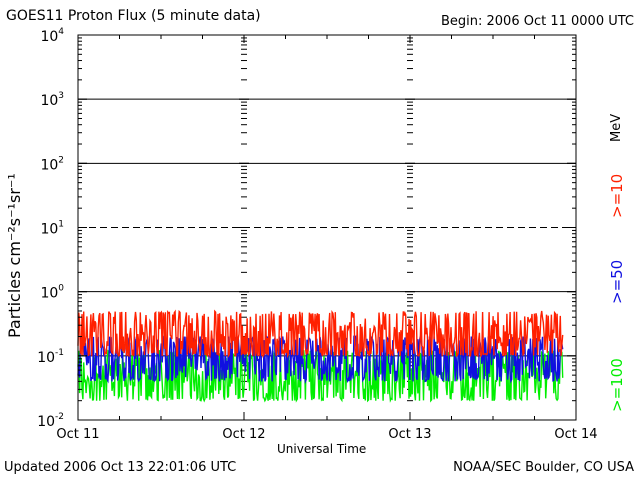 This screenshot has width=640, height=480. I want to click on x-tick-label: Oct 12, so click(243, 434).